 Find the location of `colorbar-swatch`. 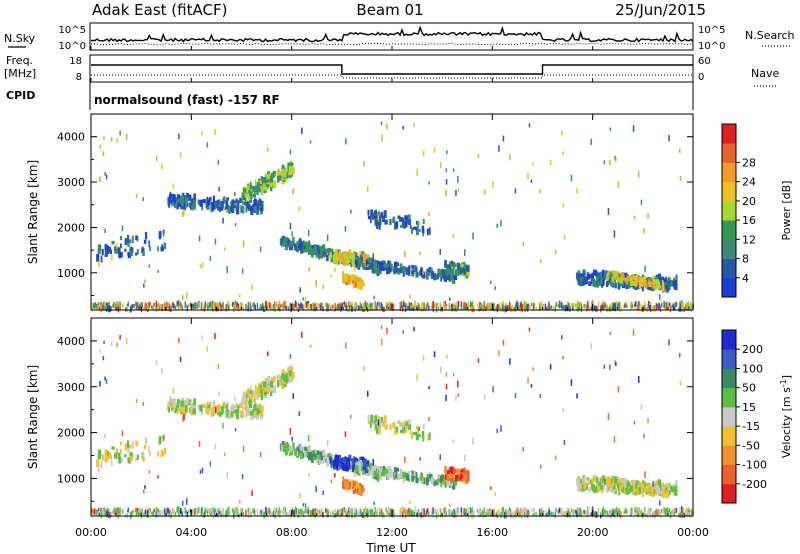

colorbar-swatch is located at coordinates (729, 268).